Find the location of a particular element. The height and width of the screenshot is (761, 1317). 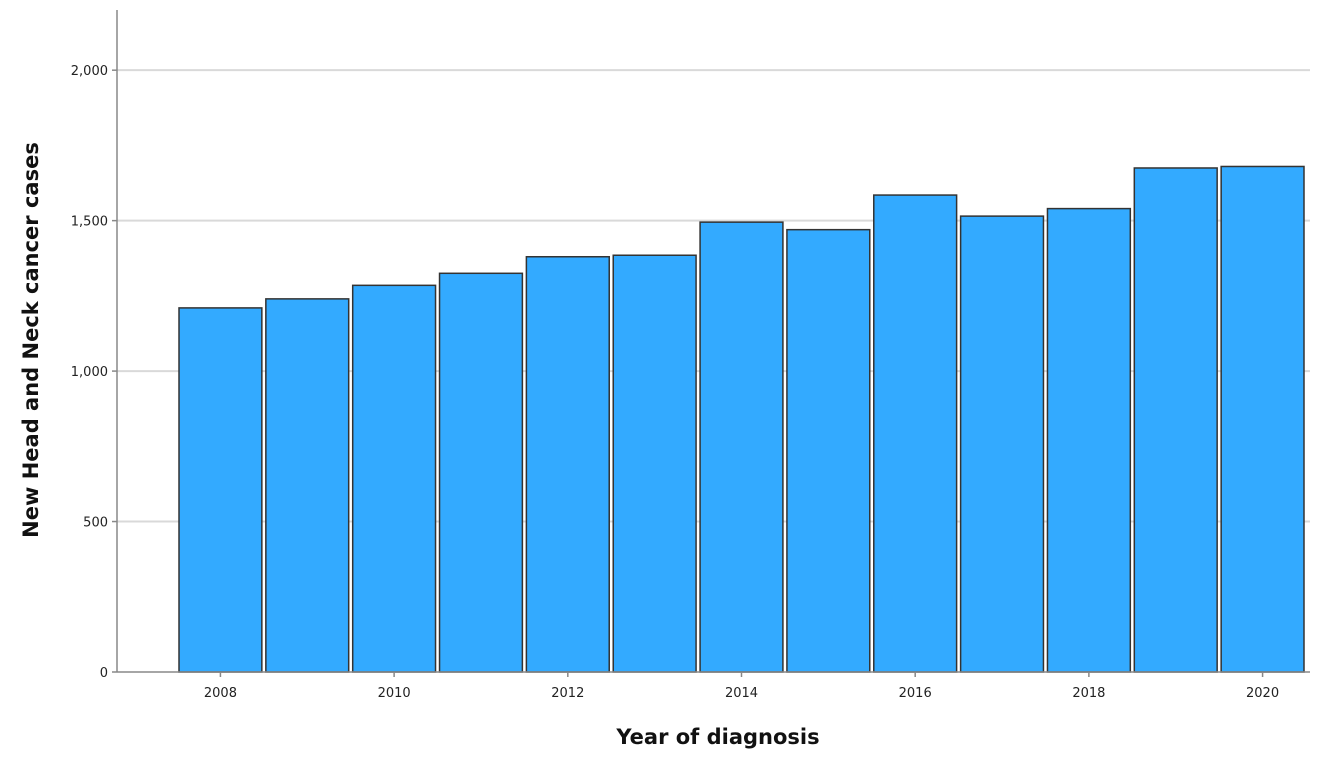

x-tick-label: 2016 is located at coordinates (915, 693).